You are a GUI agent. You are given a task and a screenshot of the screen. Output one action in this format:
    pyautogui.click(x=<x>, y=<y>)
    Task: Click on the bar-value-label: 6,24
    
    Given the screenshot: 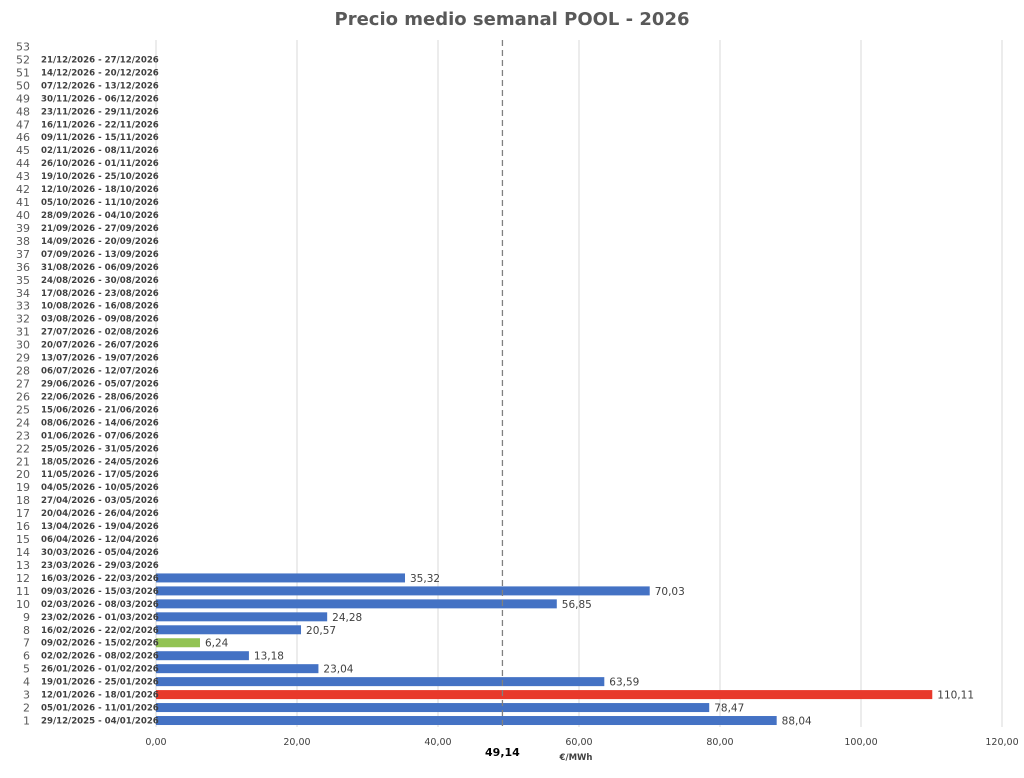 What is the action you would take?
    pyautogui.click(x=217, y=644)
    